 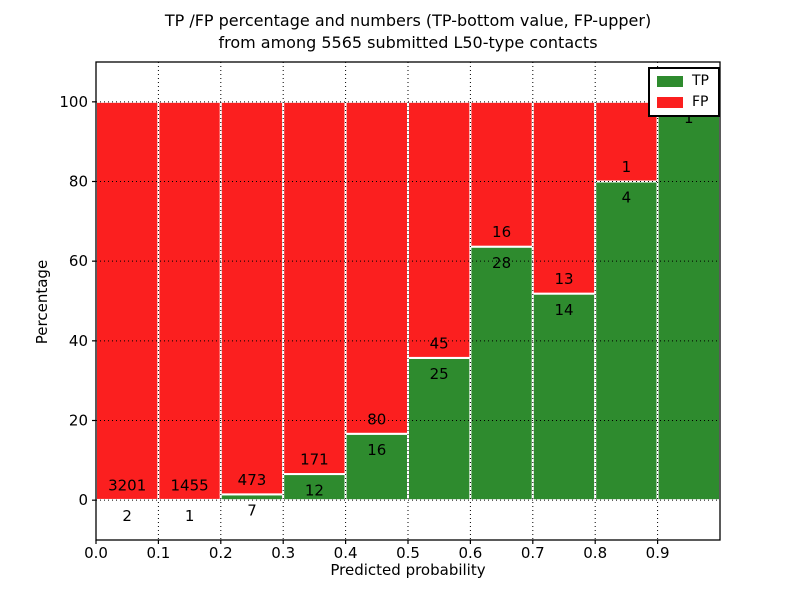 I want to click on x-tick-label-5: 0.5, so click(x=408, y=553).